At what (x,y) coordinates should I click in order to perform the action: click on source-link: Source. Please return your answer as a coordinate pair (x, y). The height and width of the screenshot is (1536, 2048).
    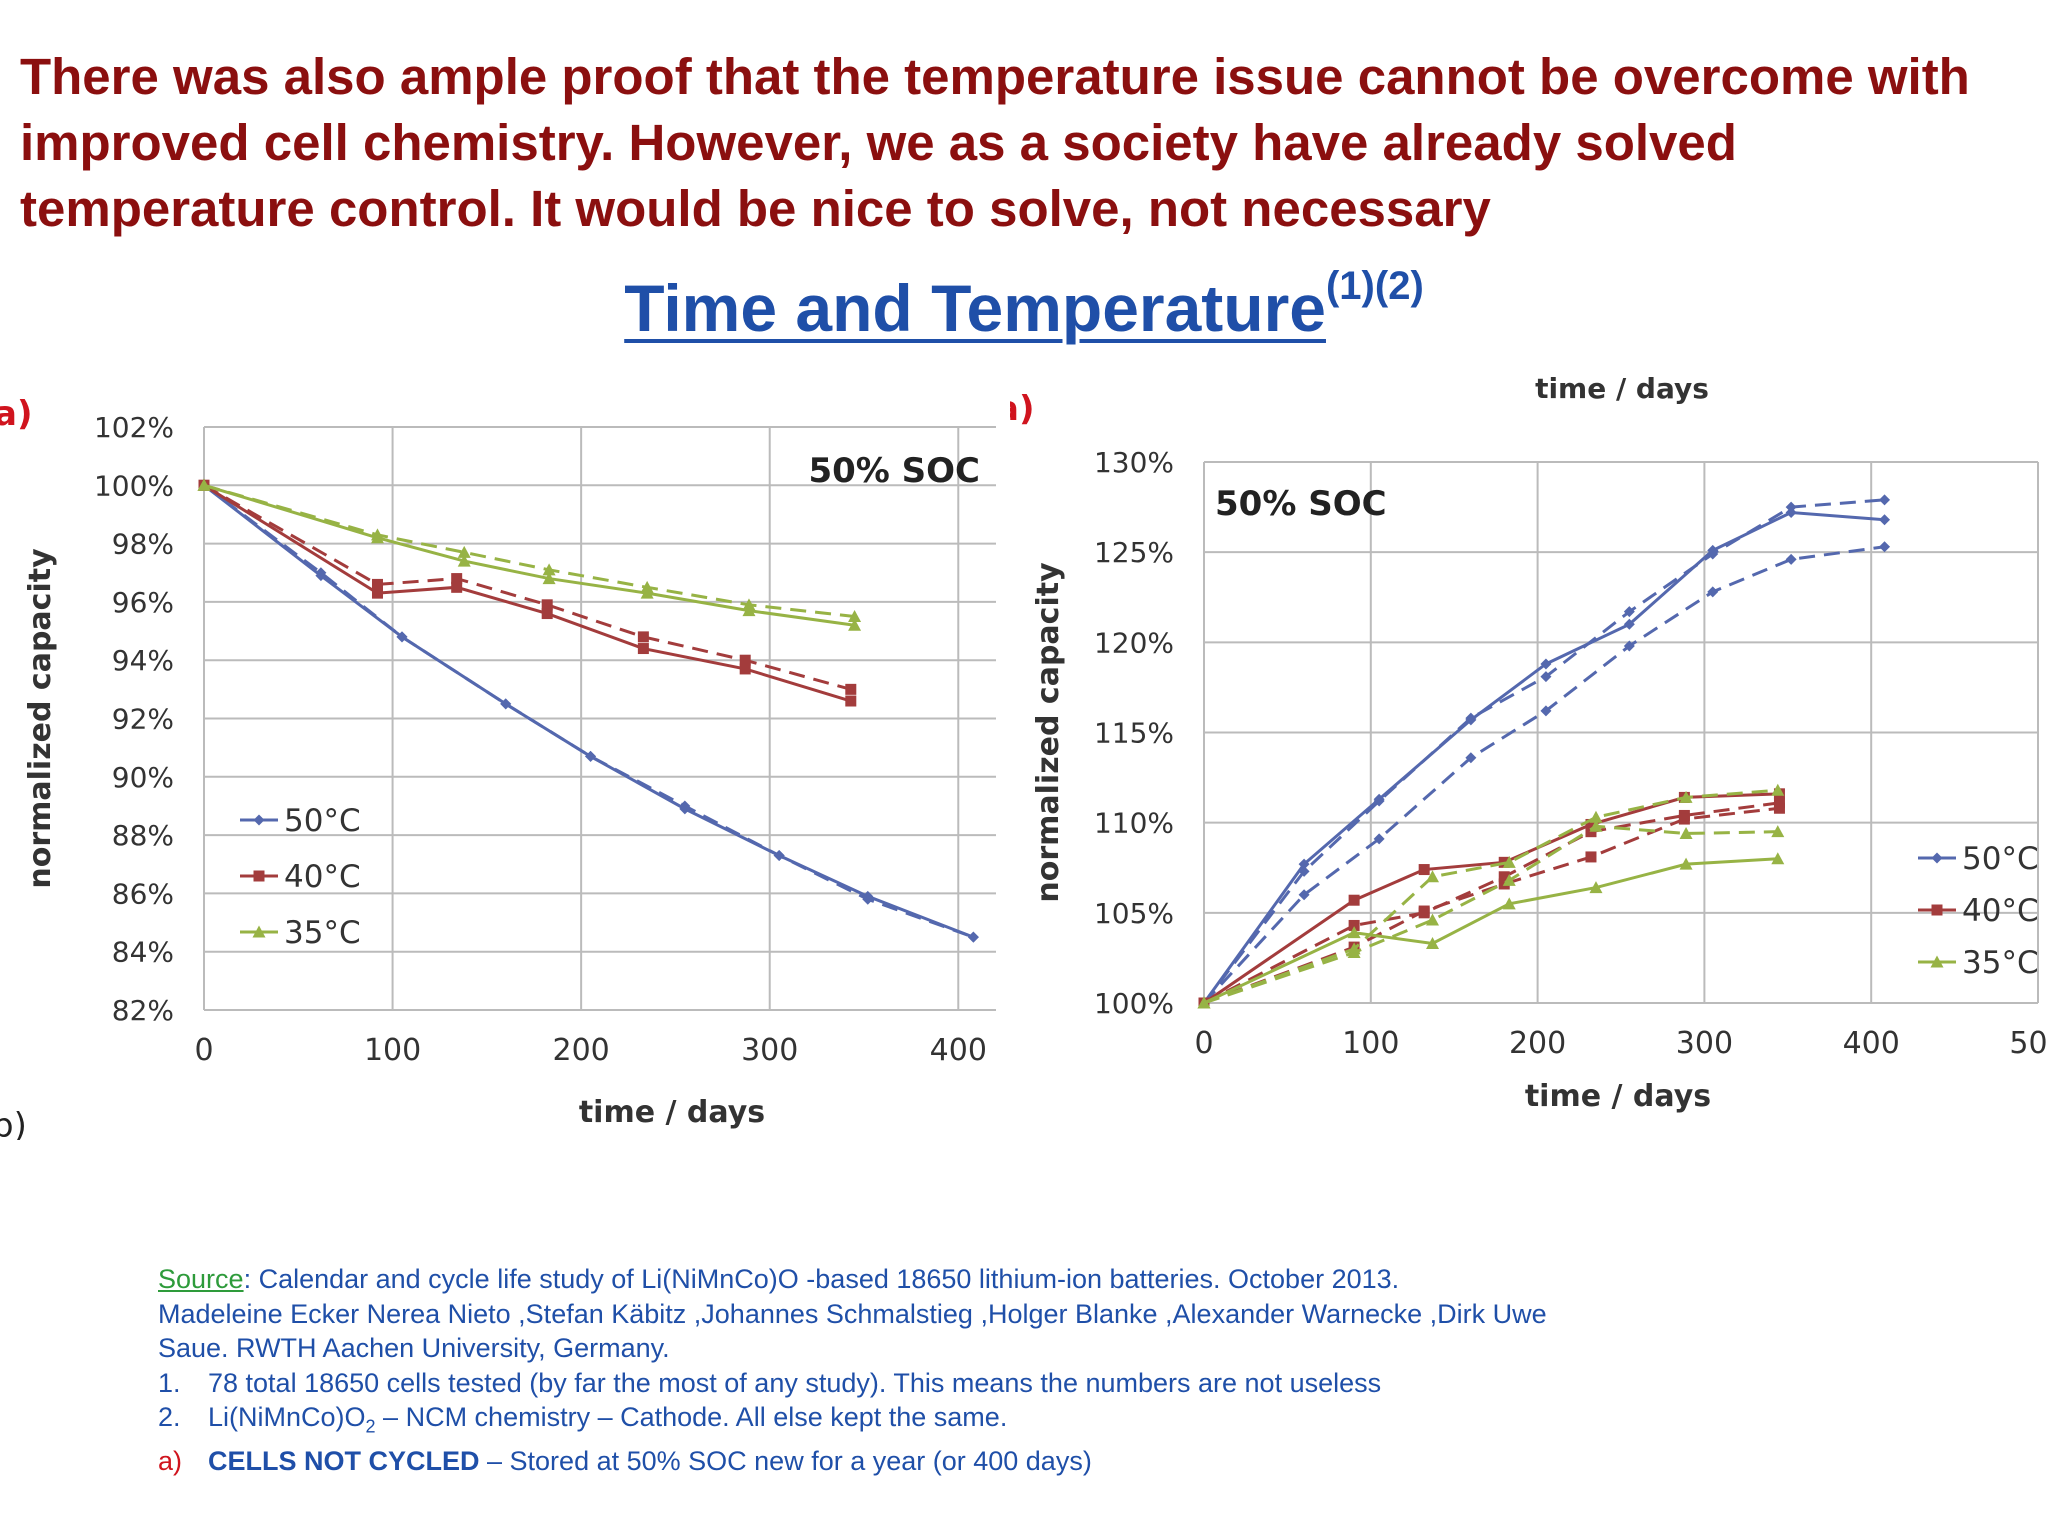
    Looking at the image, I should click on (201, 1279).